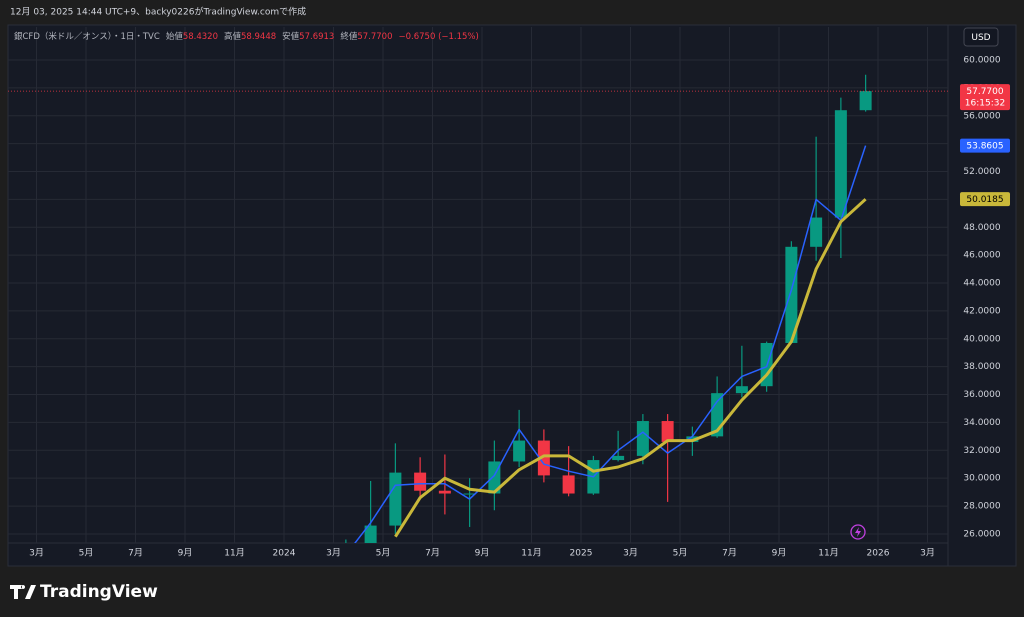  Describe the element at coordinates (439, 37) in the screenshot. I see `legend-change: −0.6750 (−1.15%)` at that location.